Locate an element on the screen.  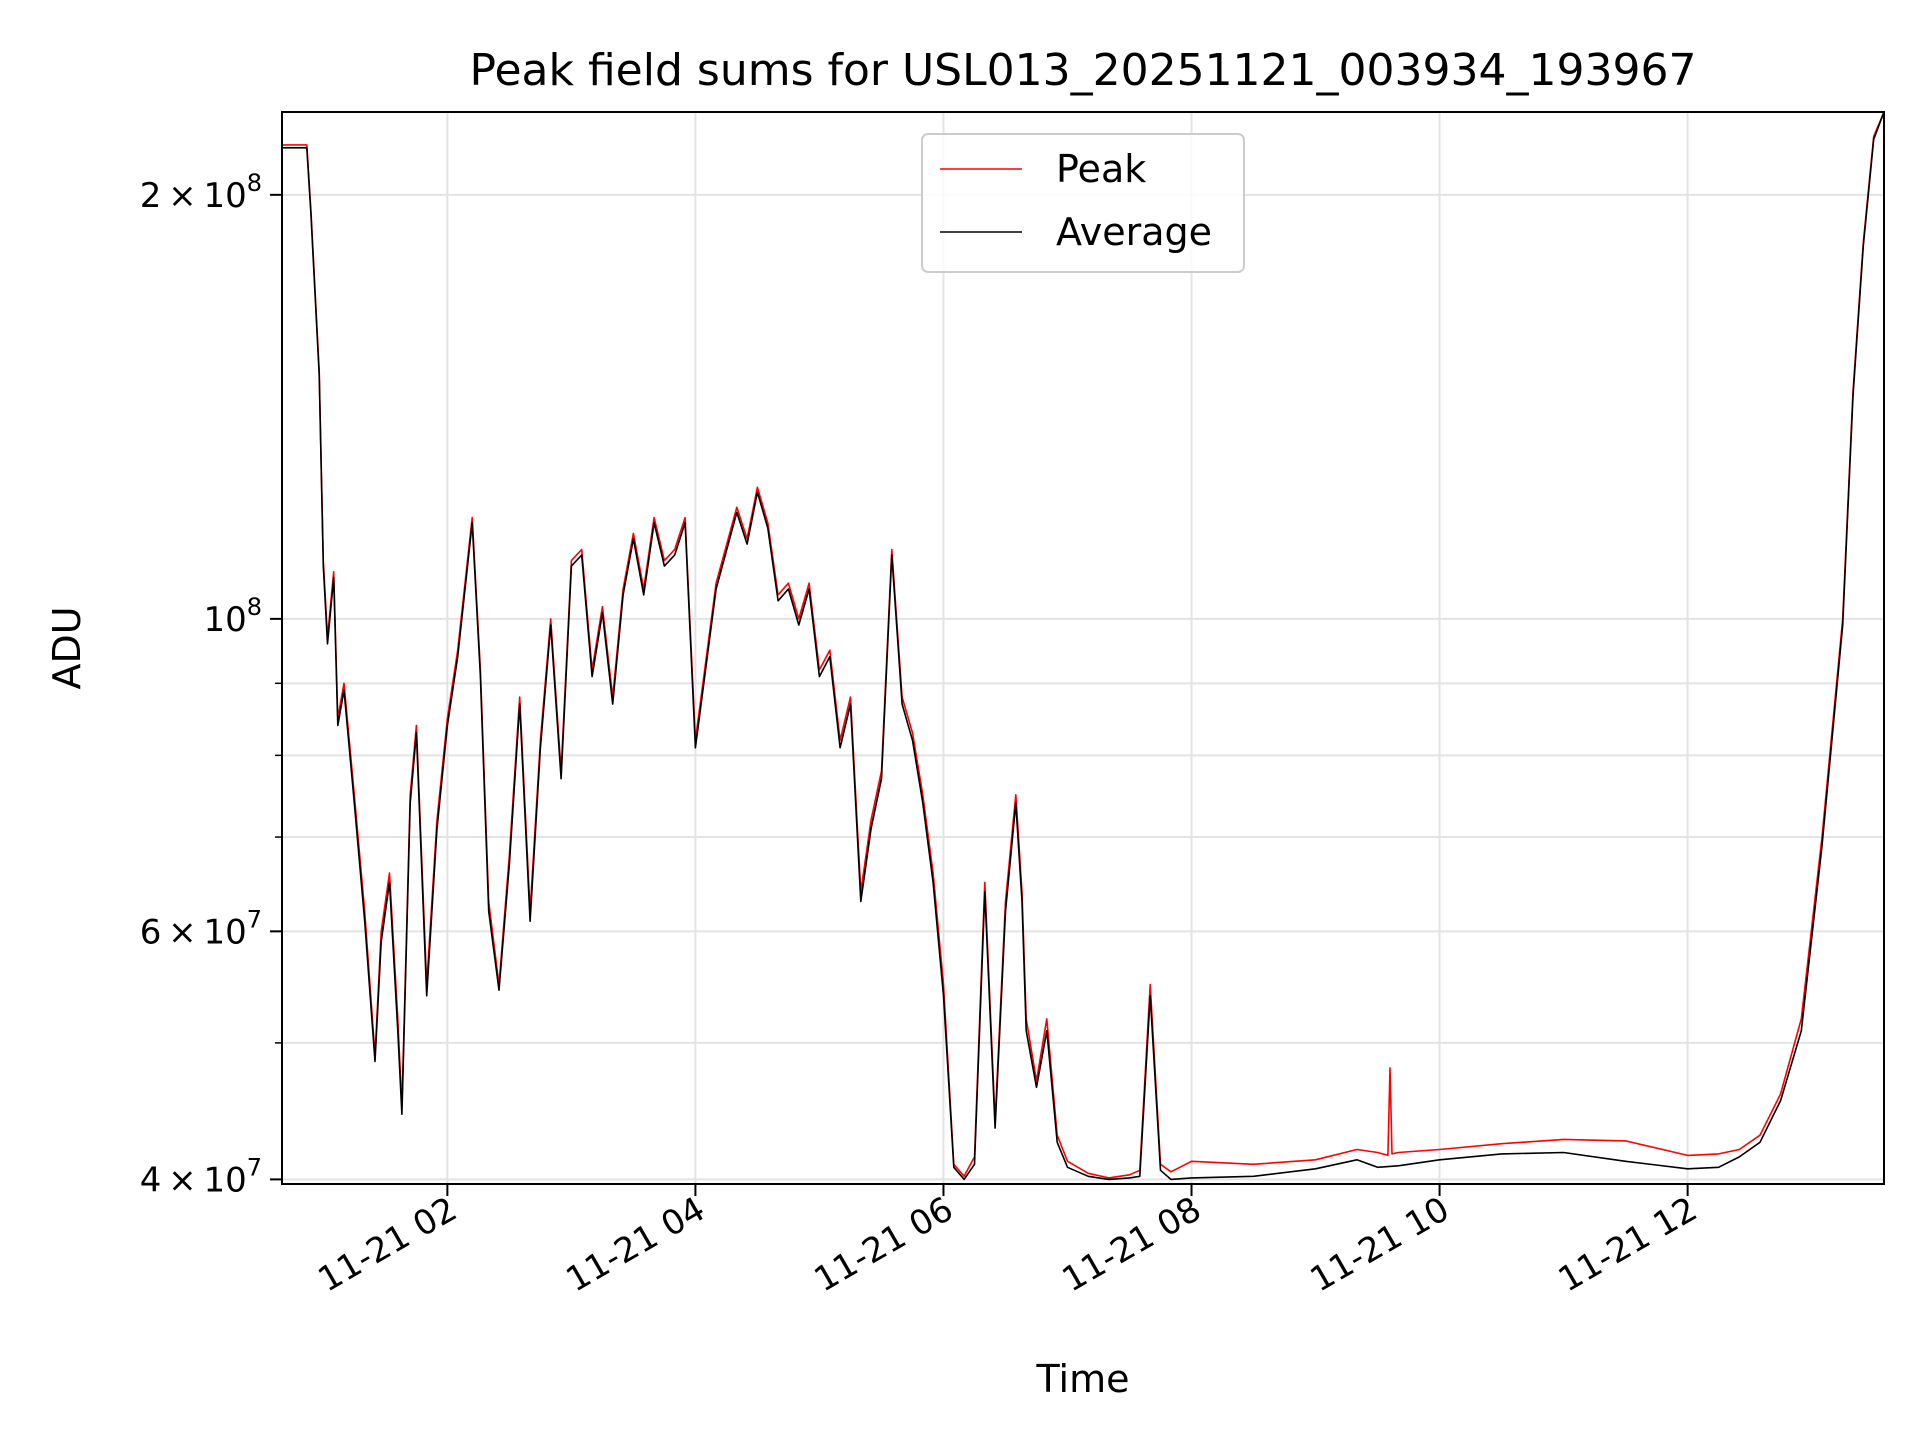
x-axis-label: Time is located at coordinates (1083, 1379).